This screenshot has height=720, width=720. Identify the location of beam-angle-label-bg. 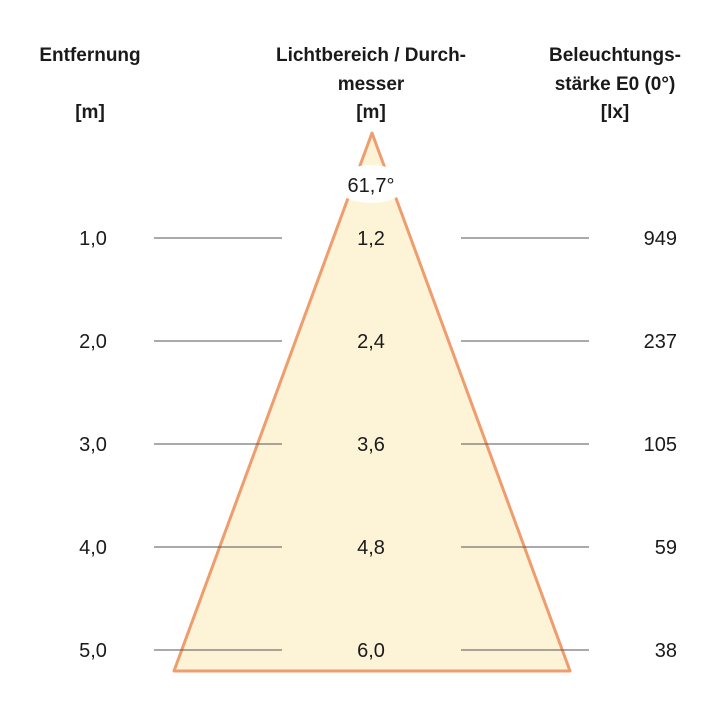
(371, 184).